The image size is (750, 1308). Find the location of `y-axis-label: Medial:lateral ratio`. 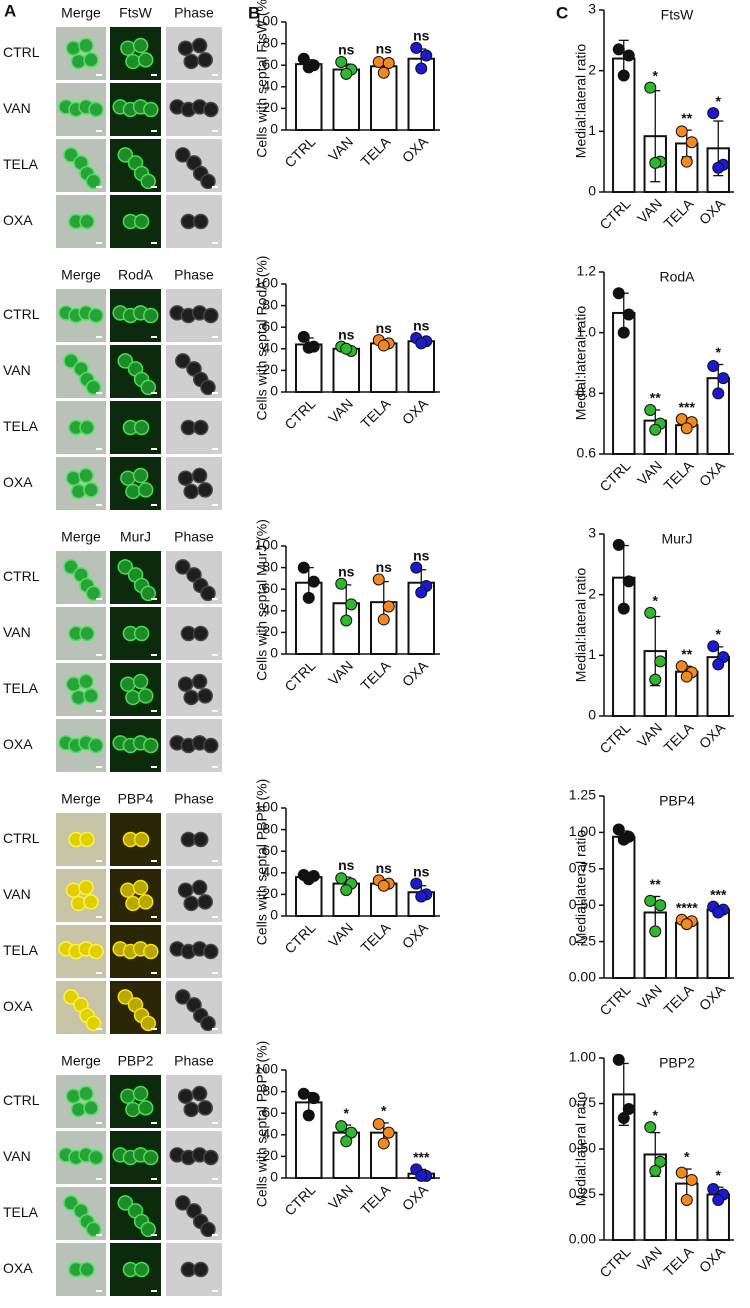

y-axis-label: Medial:lateral ratio is located at coordinates (581, 1149).